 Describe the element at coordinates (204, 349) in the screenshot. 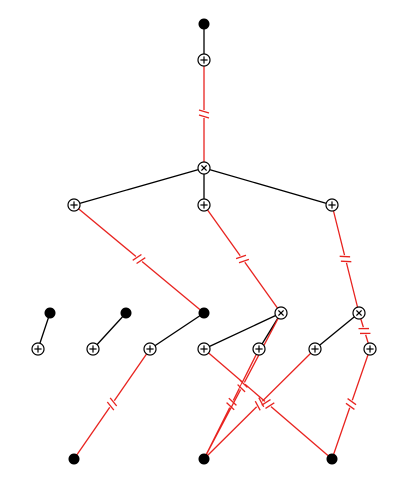

I see `circled-plus-icon-p8` at that location.